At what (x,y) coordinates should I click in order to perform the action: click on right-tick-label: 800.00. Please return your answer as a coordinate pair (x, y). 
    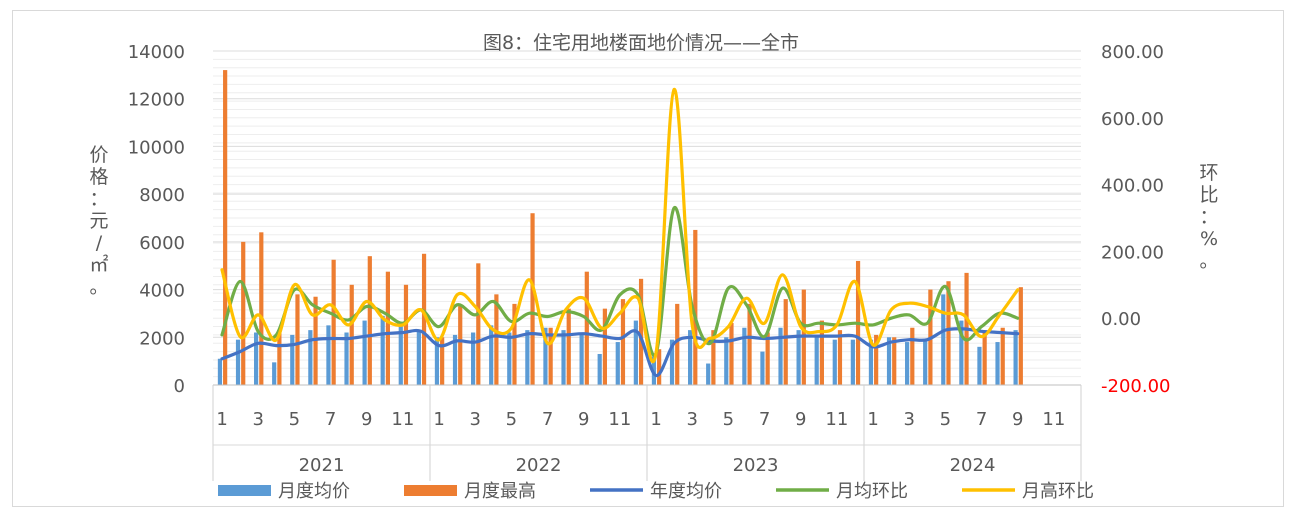
    Looking at the image, I should click on (1132, 52).